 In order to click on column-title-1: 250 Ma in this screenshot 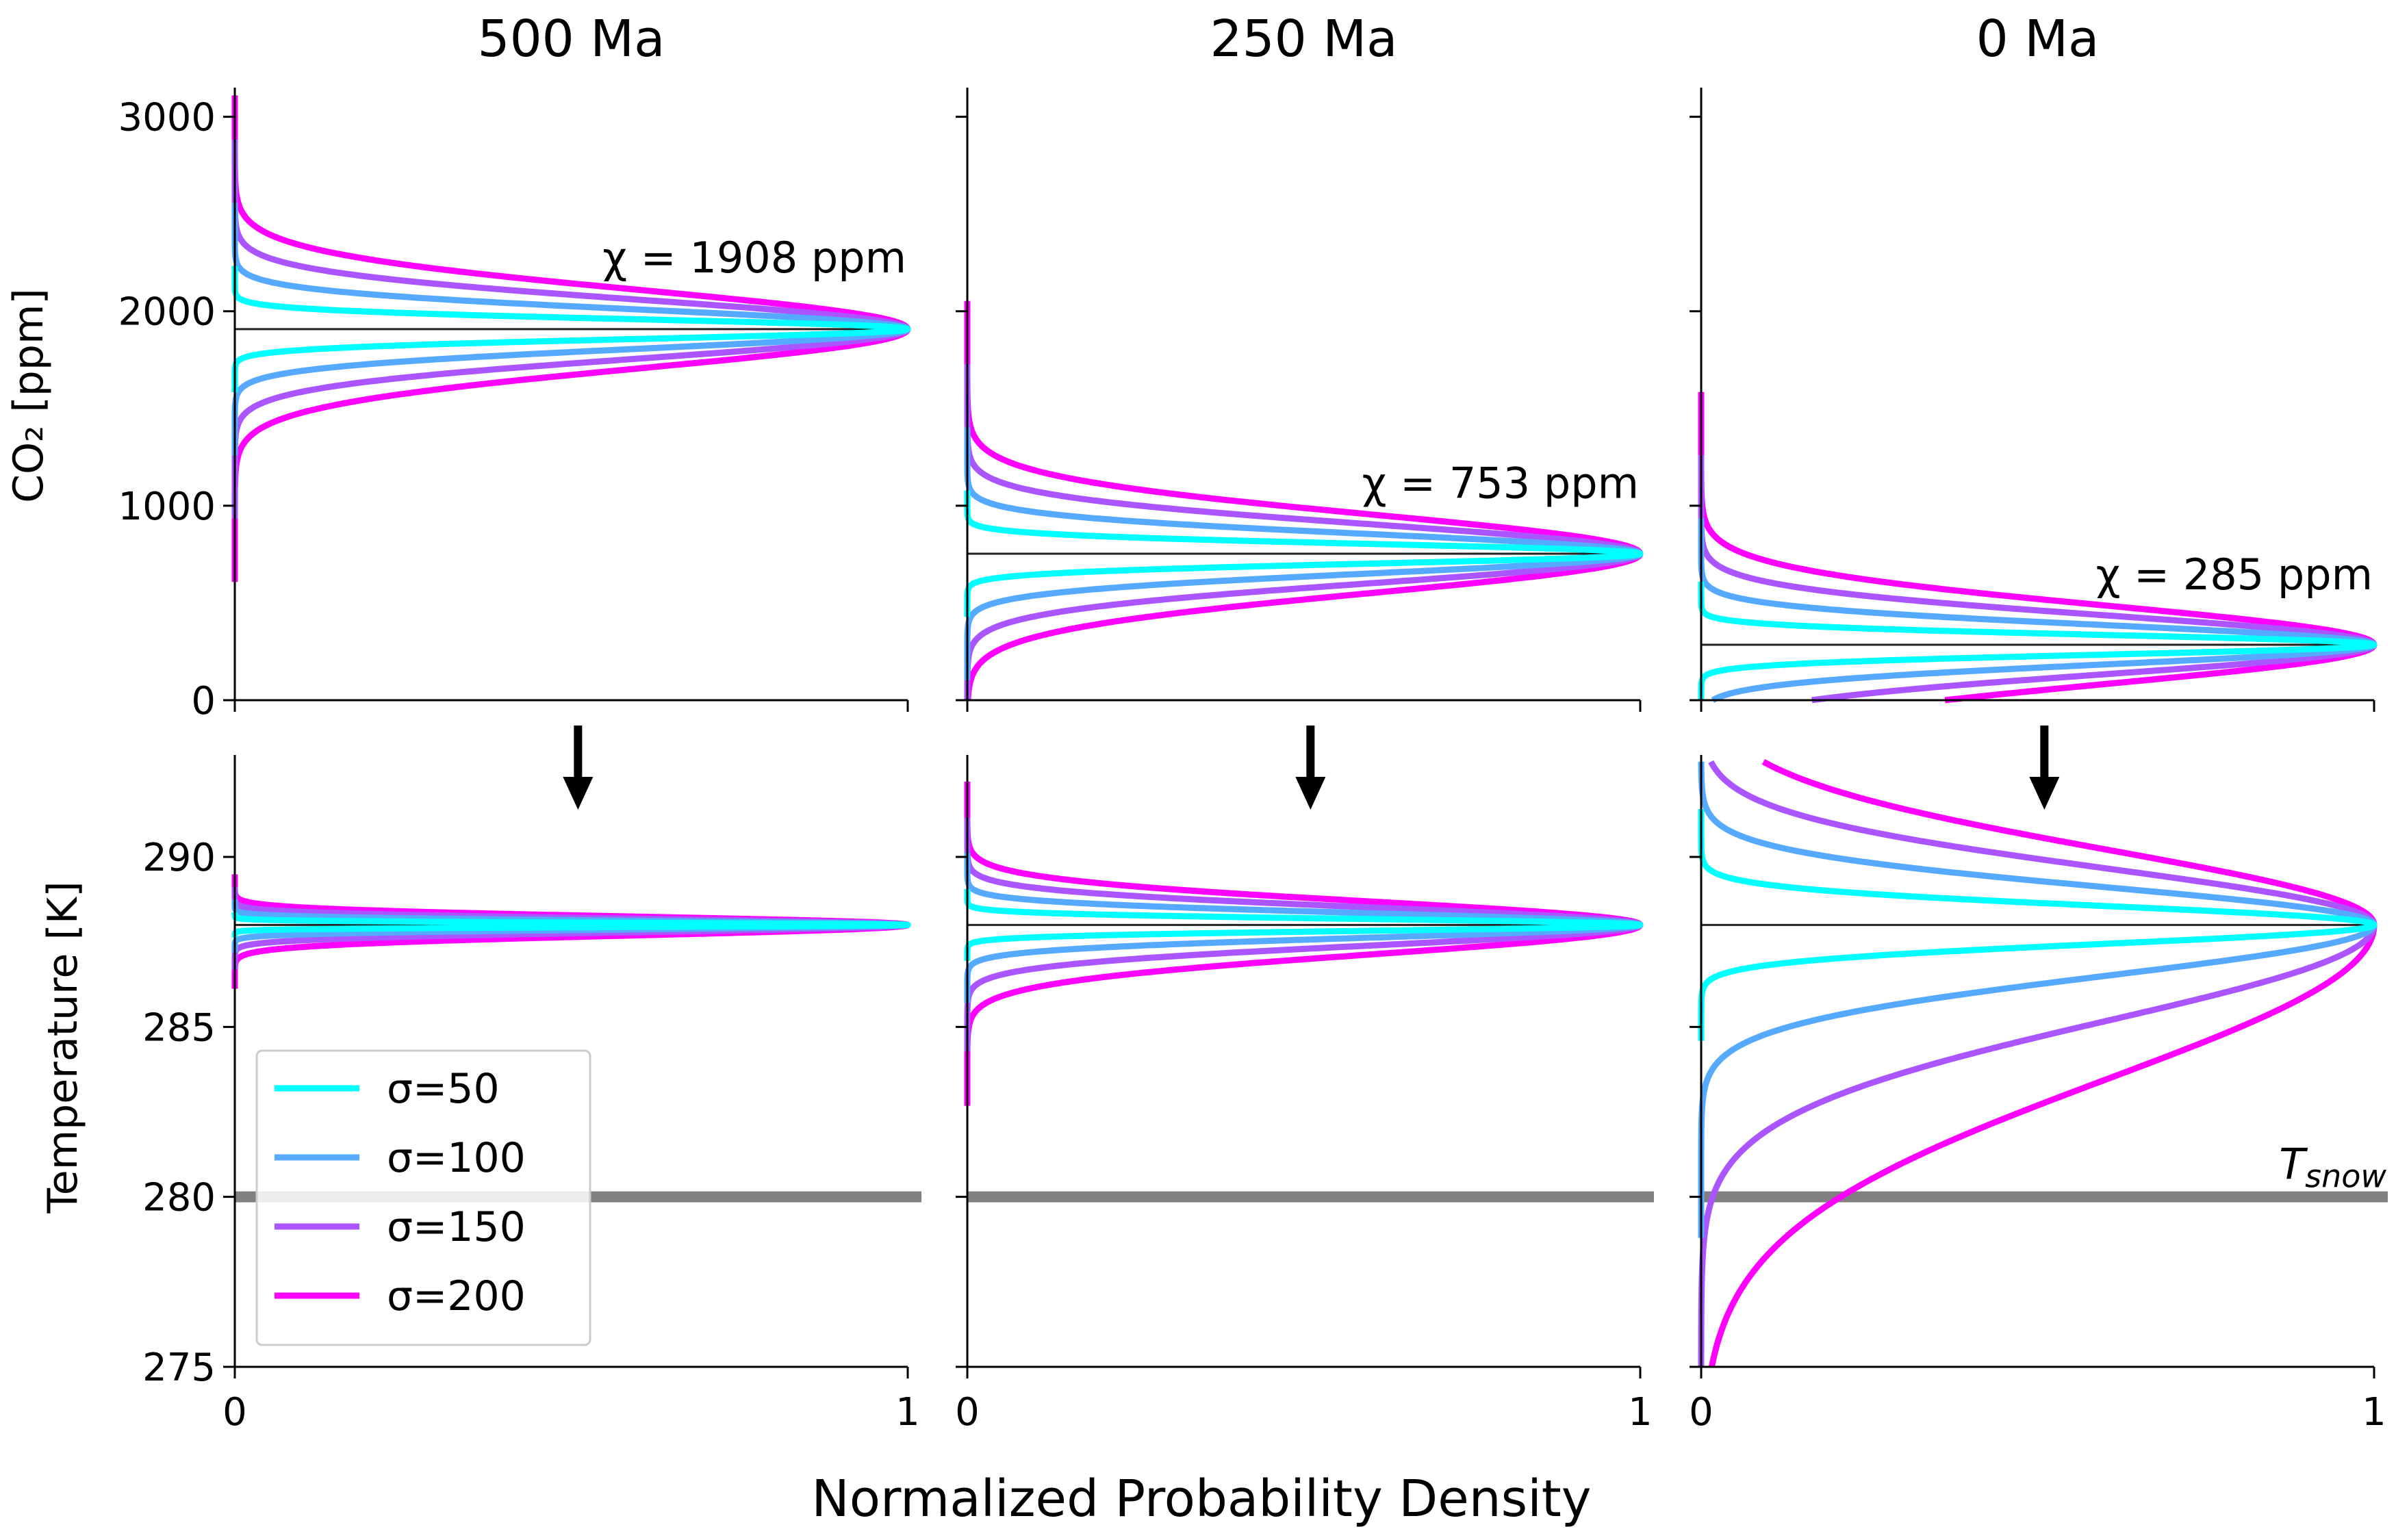, I will do `click(1304, 39)`.